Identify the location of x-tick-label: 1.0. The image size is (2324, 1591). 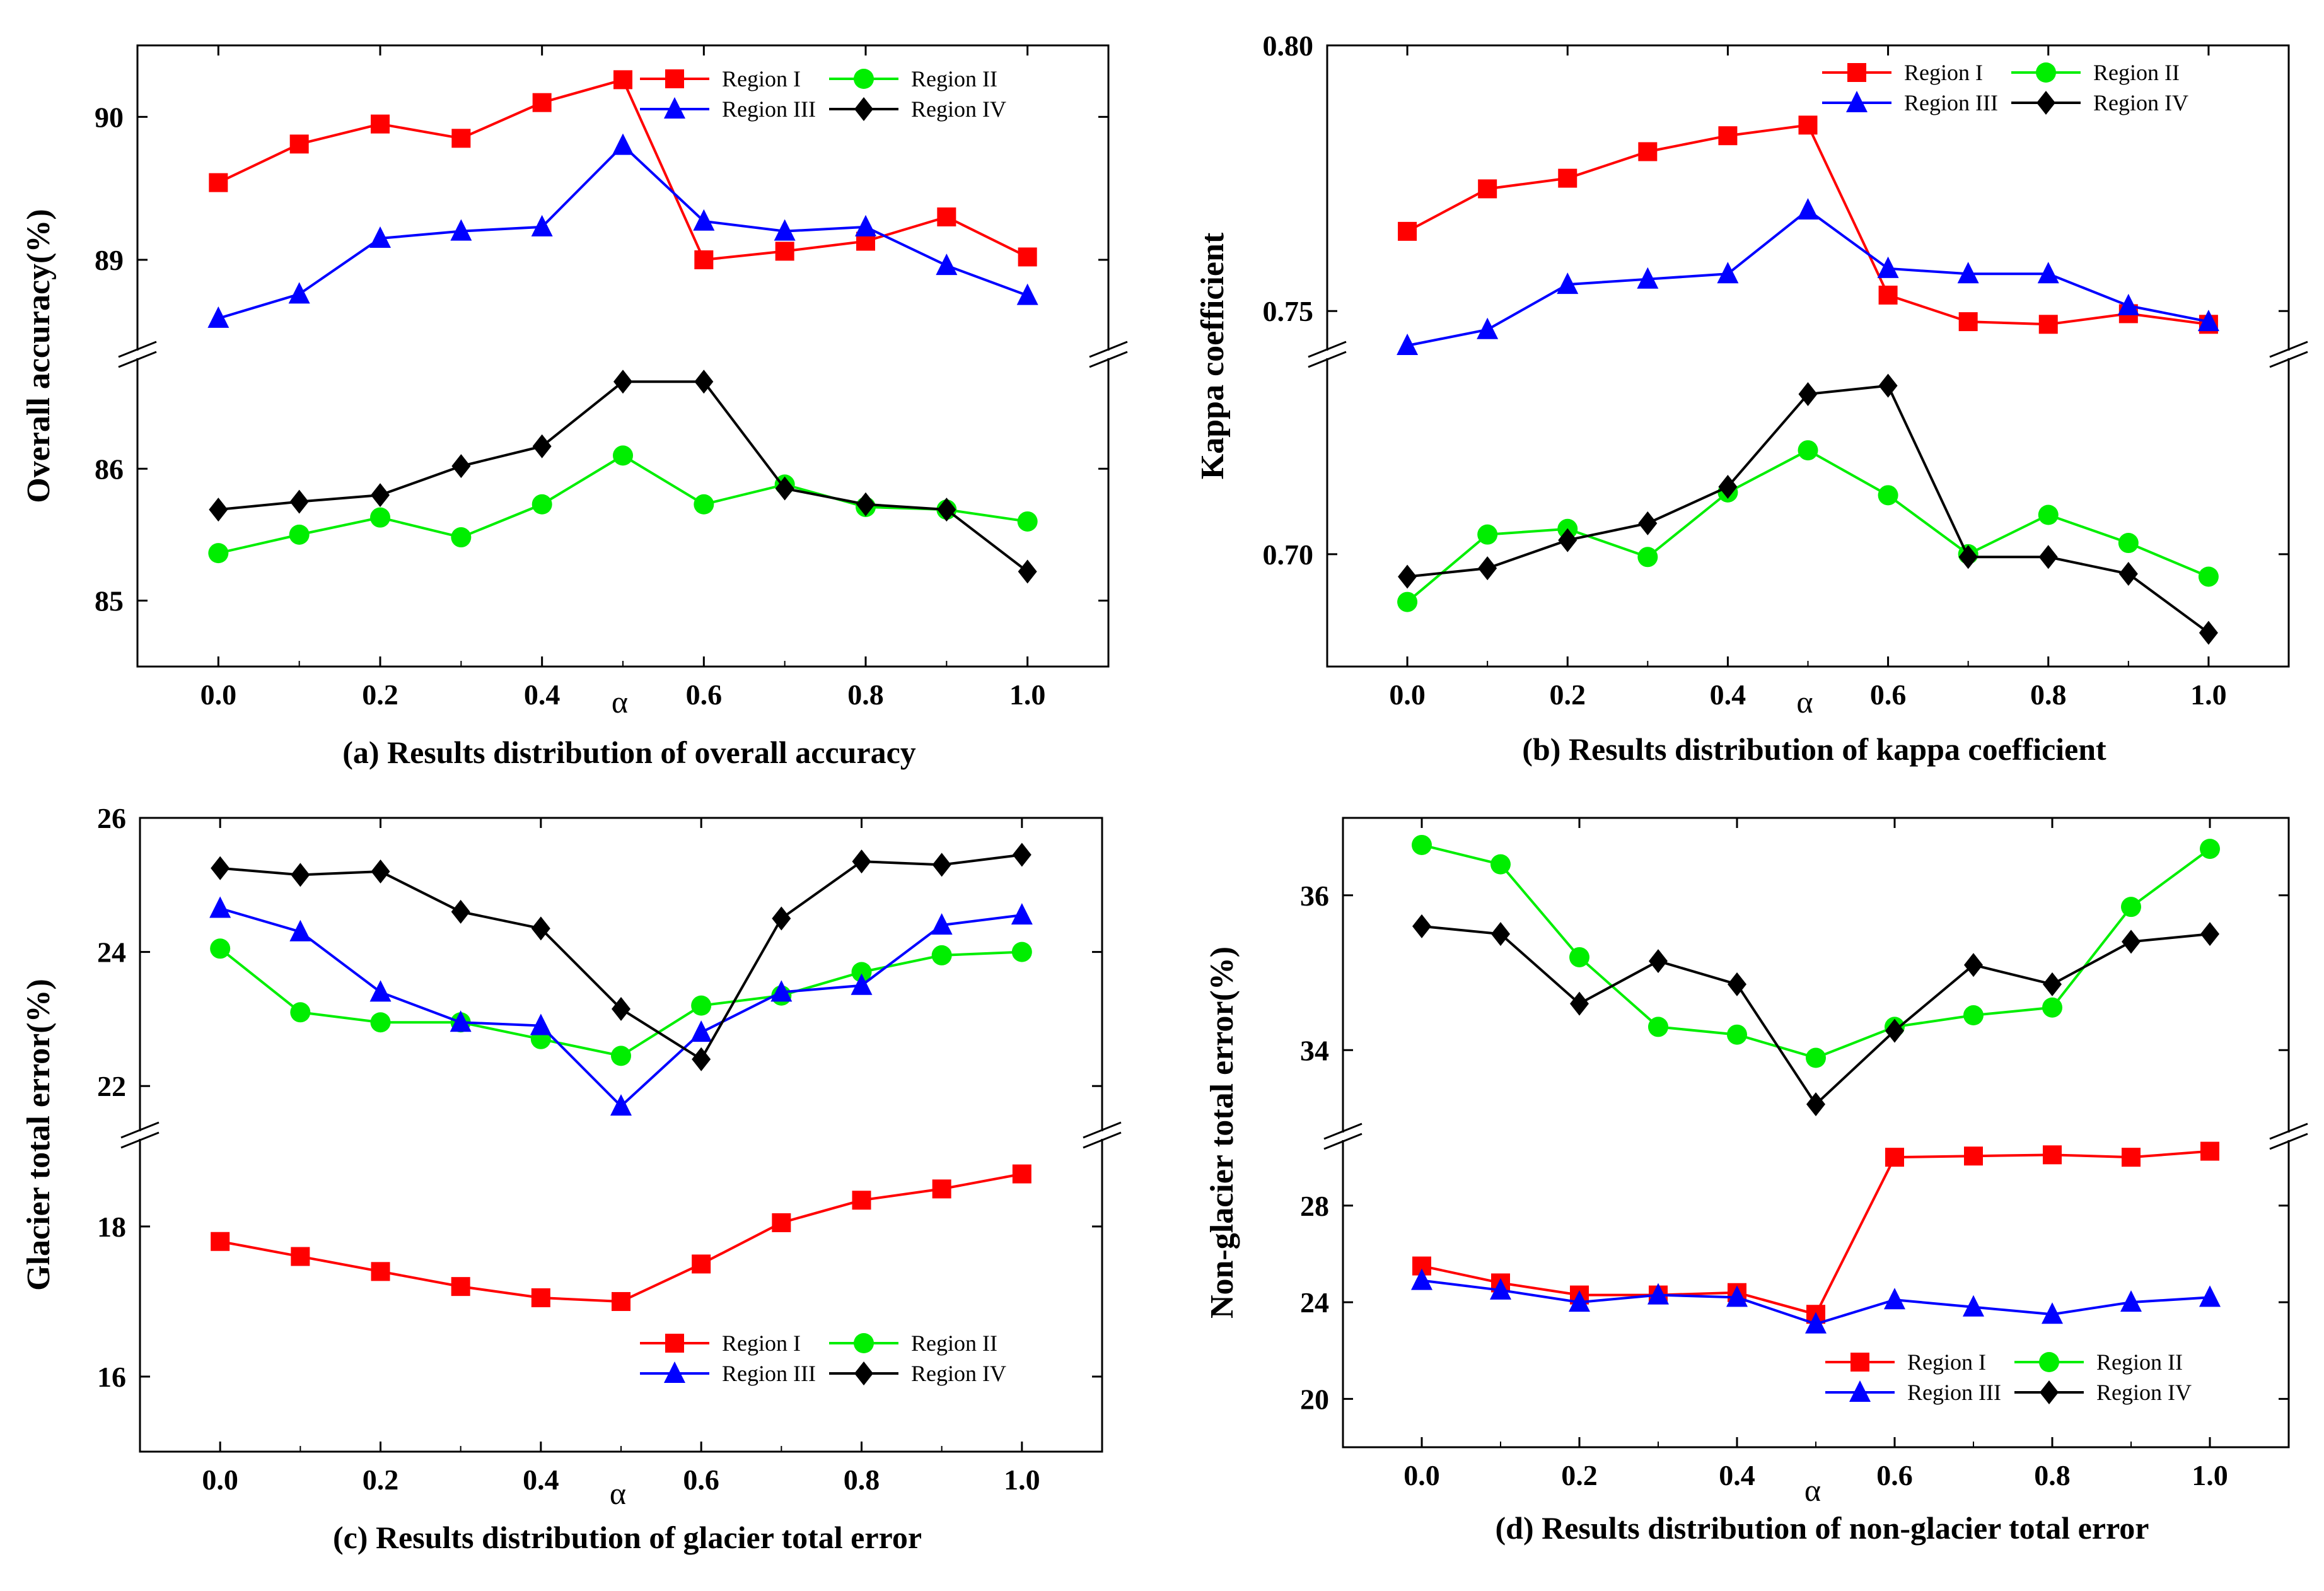
(1027, 695).